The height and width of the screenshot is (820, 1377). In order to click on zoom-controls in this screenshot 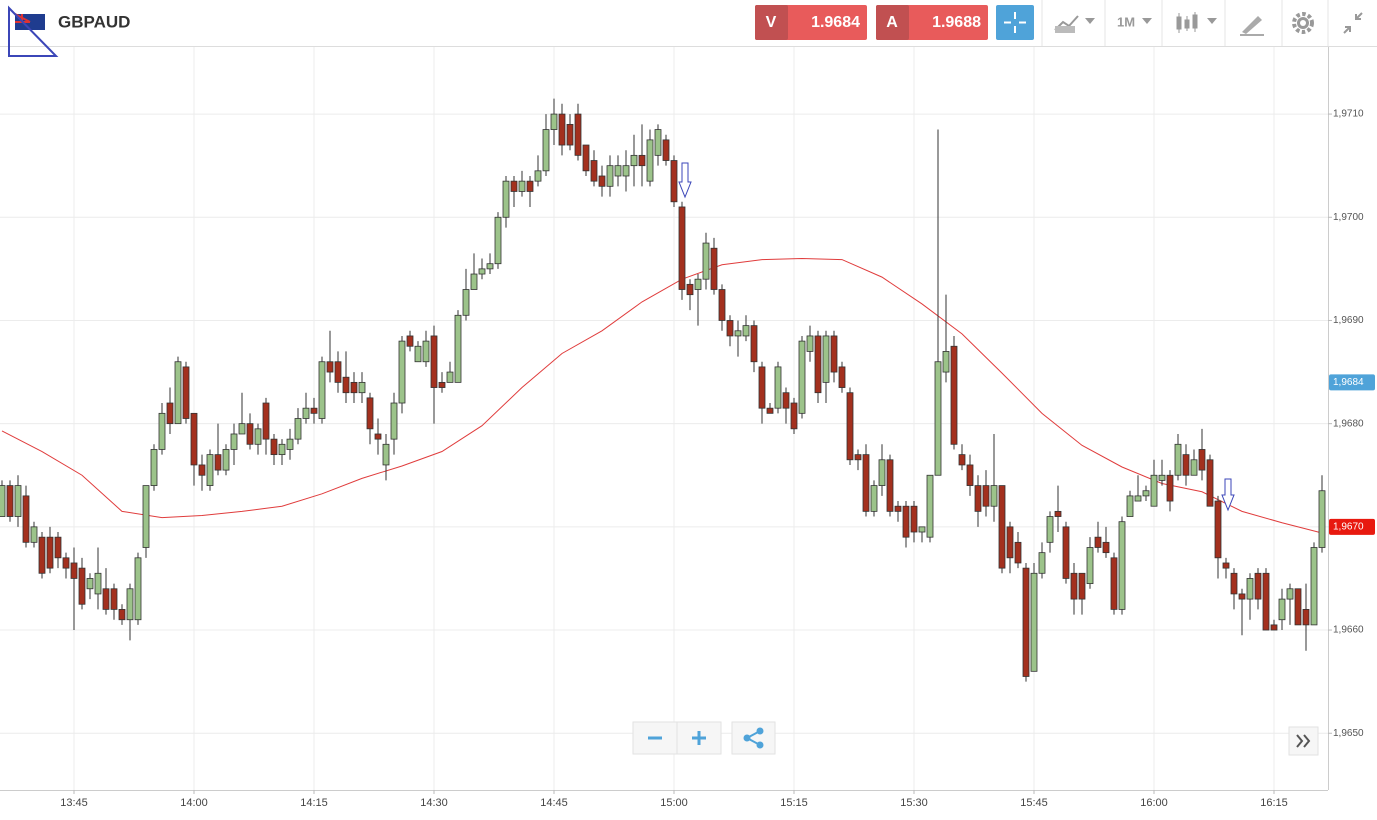, I will do `click(704, 738)`.